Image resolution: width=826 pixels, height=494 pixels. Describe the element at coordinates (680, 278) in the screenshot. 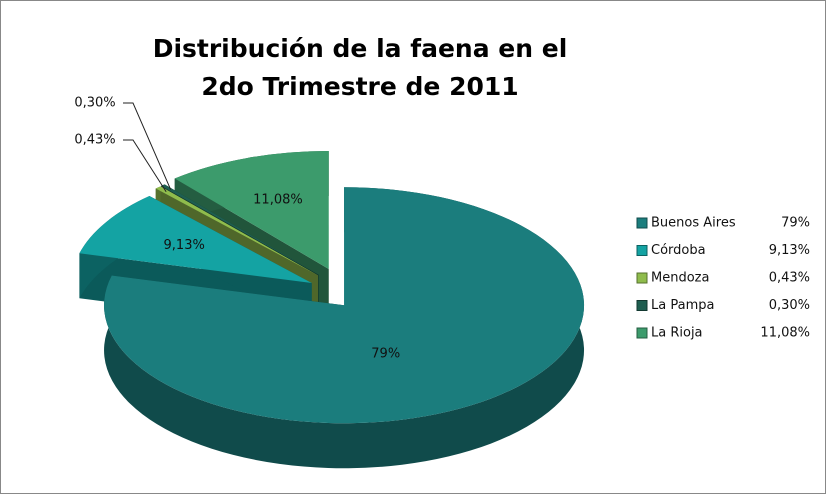

I see `legend-label: Mendoza` at that location.